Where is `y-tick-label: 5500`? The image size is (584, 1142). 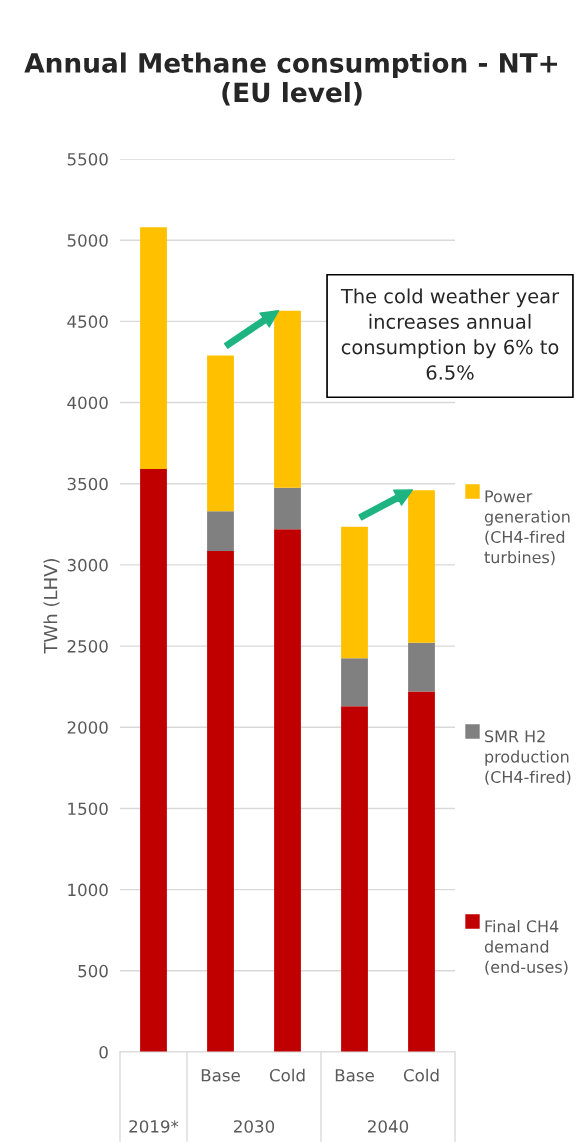 y-tick-label: 5500 is located at coordinates (87, 159).